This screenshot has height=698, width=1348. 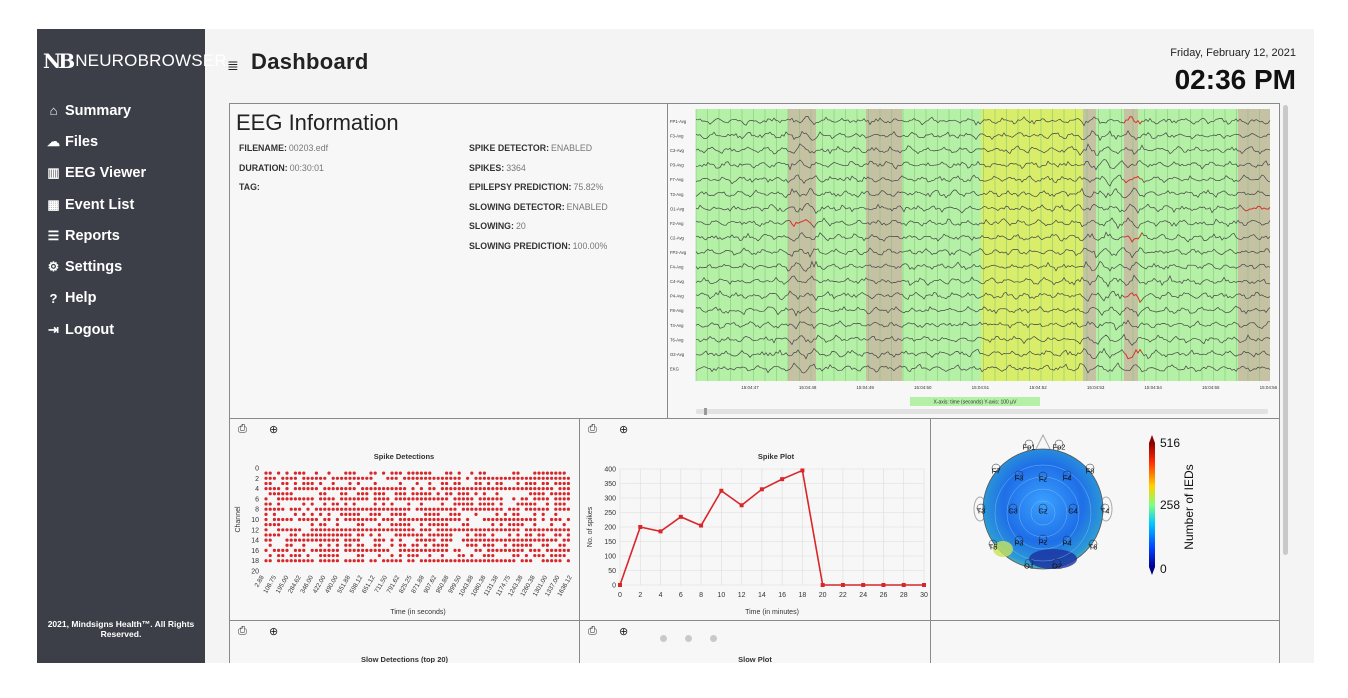 I want to click on sidebar-item-event-list: ▦ Event List, so click(x=96, y=204).